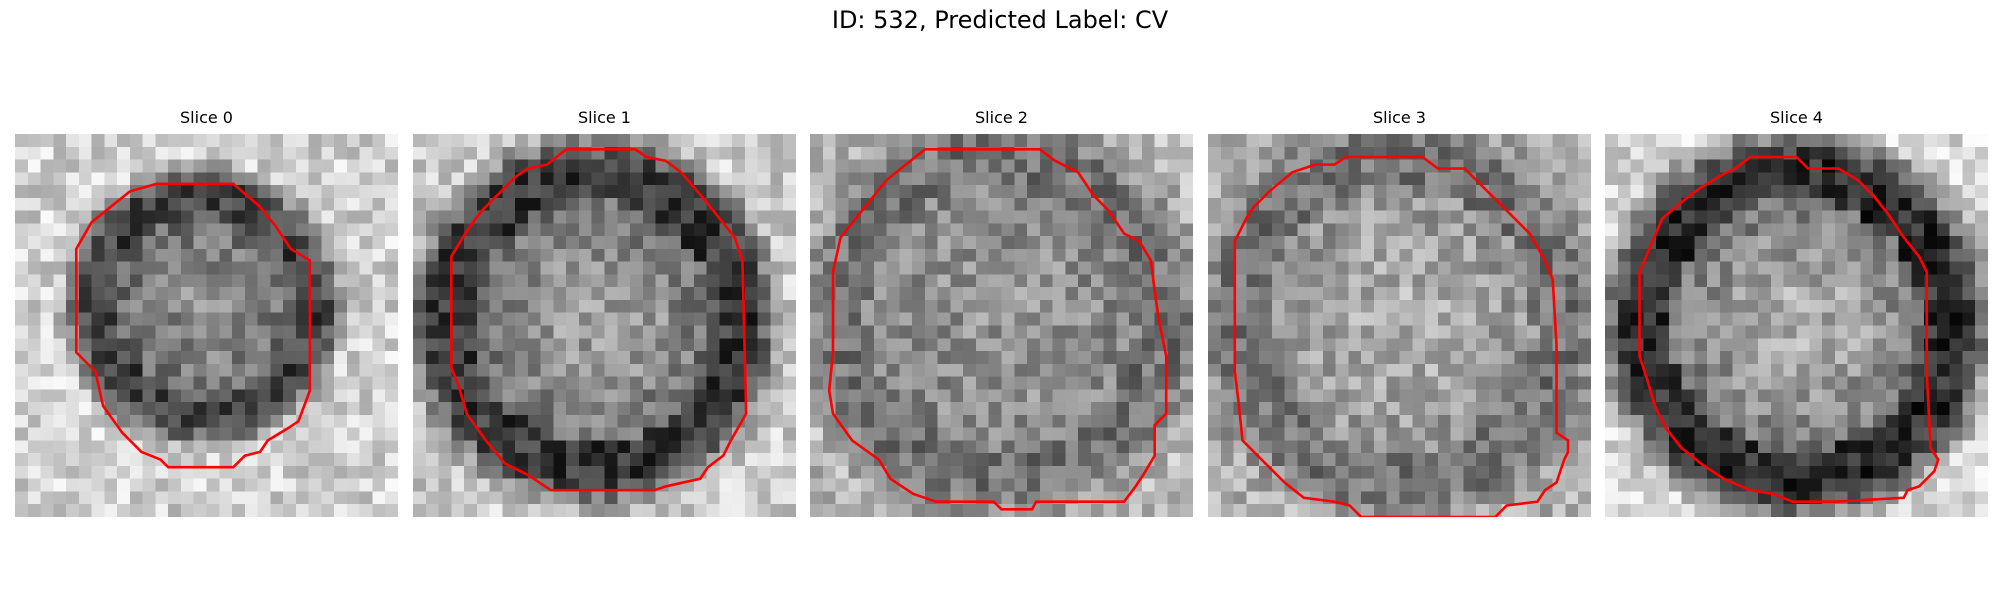 The height and width of the screenshot is (600, 2000). I want to click on slice-3-image, so click(1399, 325).